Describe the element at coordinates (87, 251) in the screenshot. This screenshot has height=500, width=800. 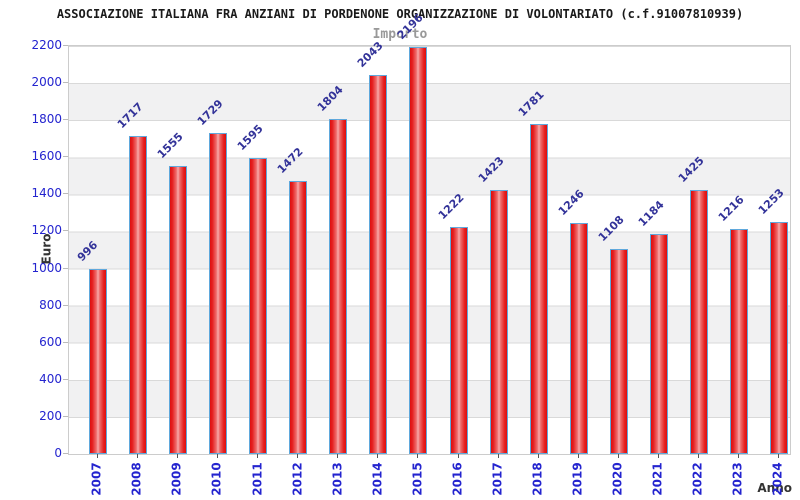
I see `bar-value-label: 996` at that location.